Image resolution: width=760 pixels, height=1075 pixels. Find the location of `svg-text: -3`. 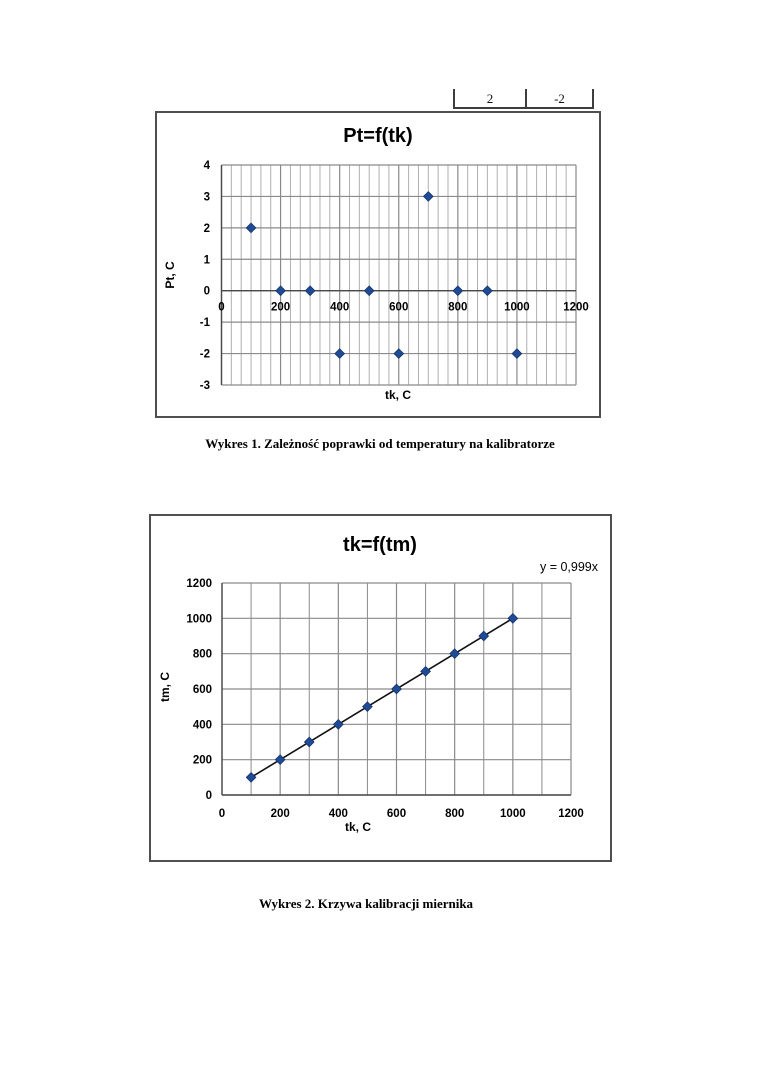

svg-text: -3 is located at coordinates (205, 386).